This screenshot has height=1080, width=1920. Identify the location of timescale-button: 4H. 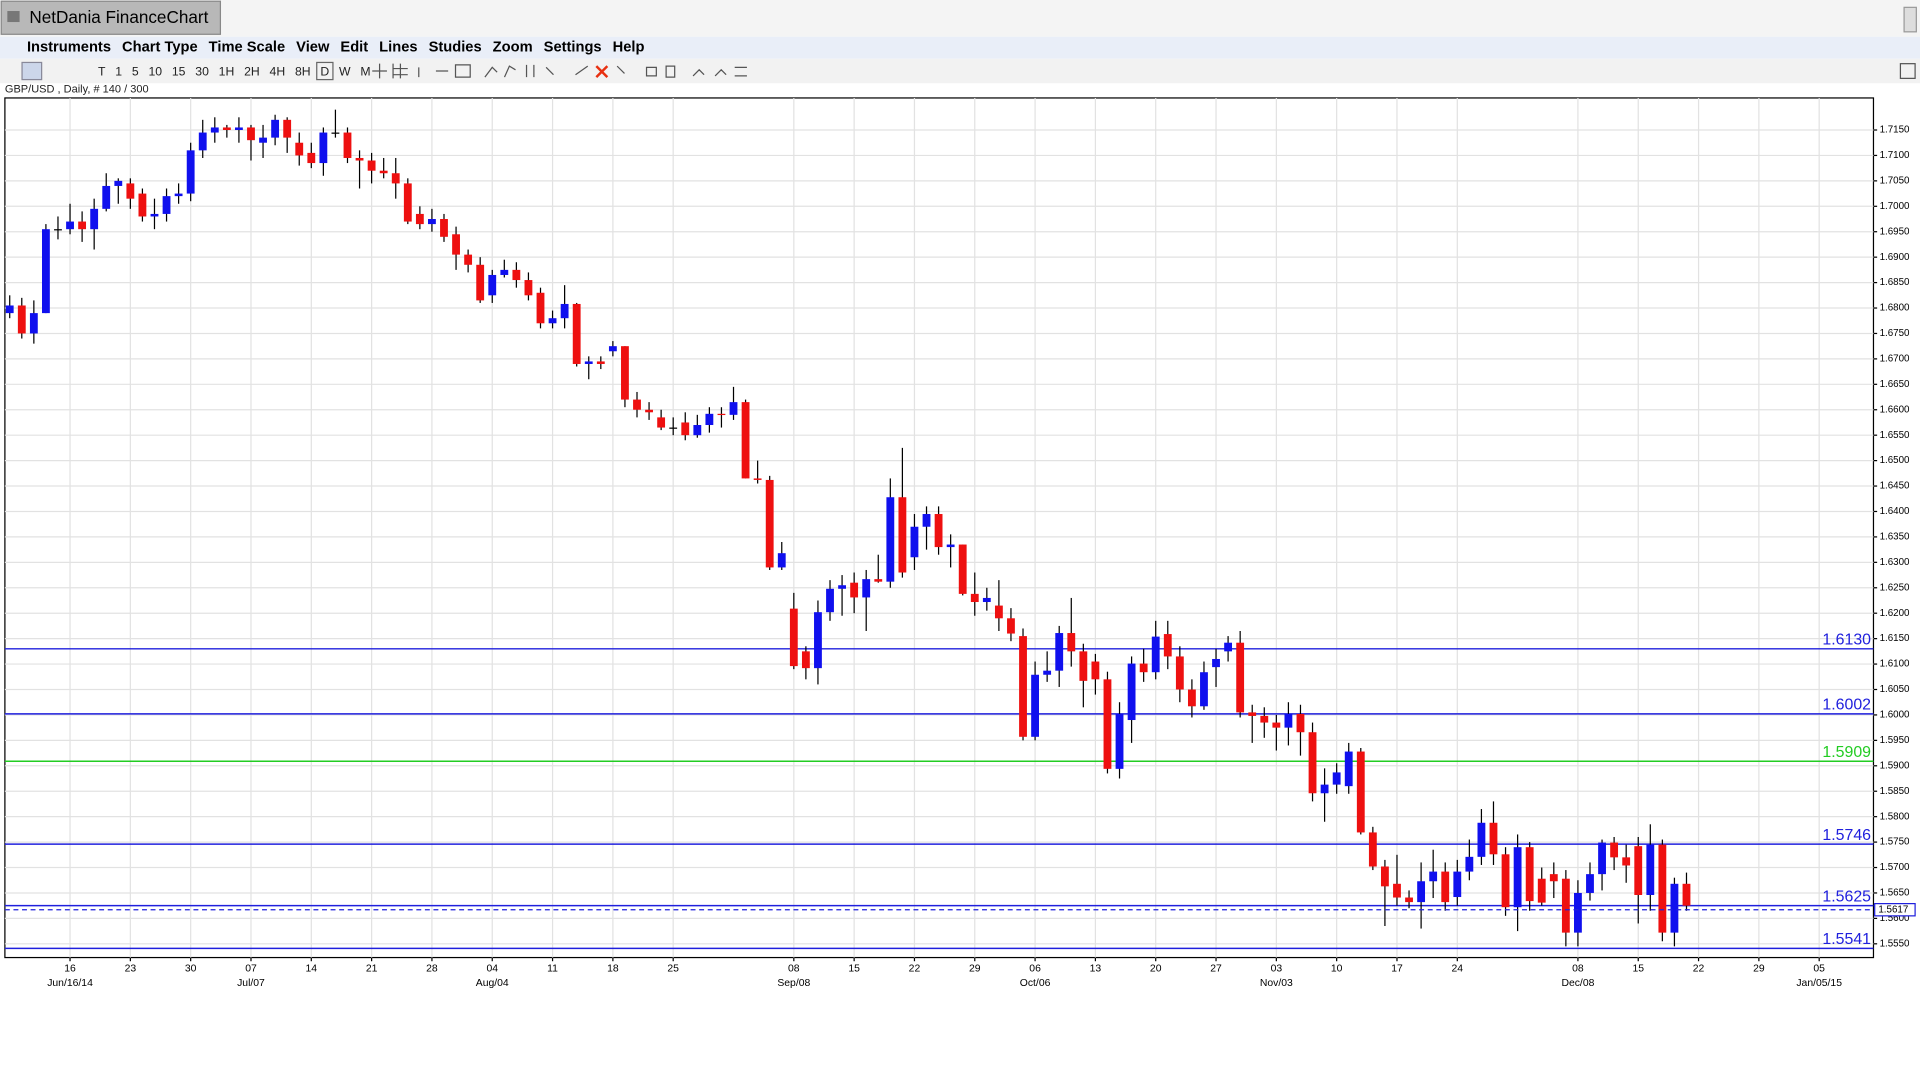
(278, 71).